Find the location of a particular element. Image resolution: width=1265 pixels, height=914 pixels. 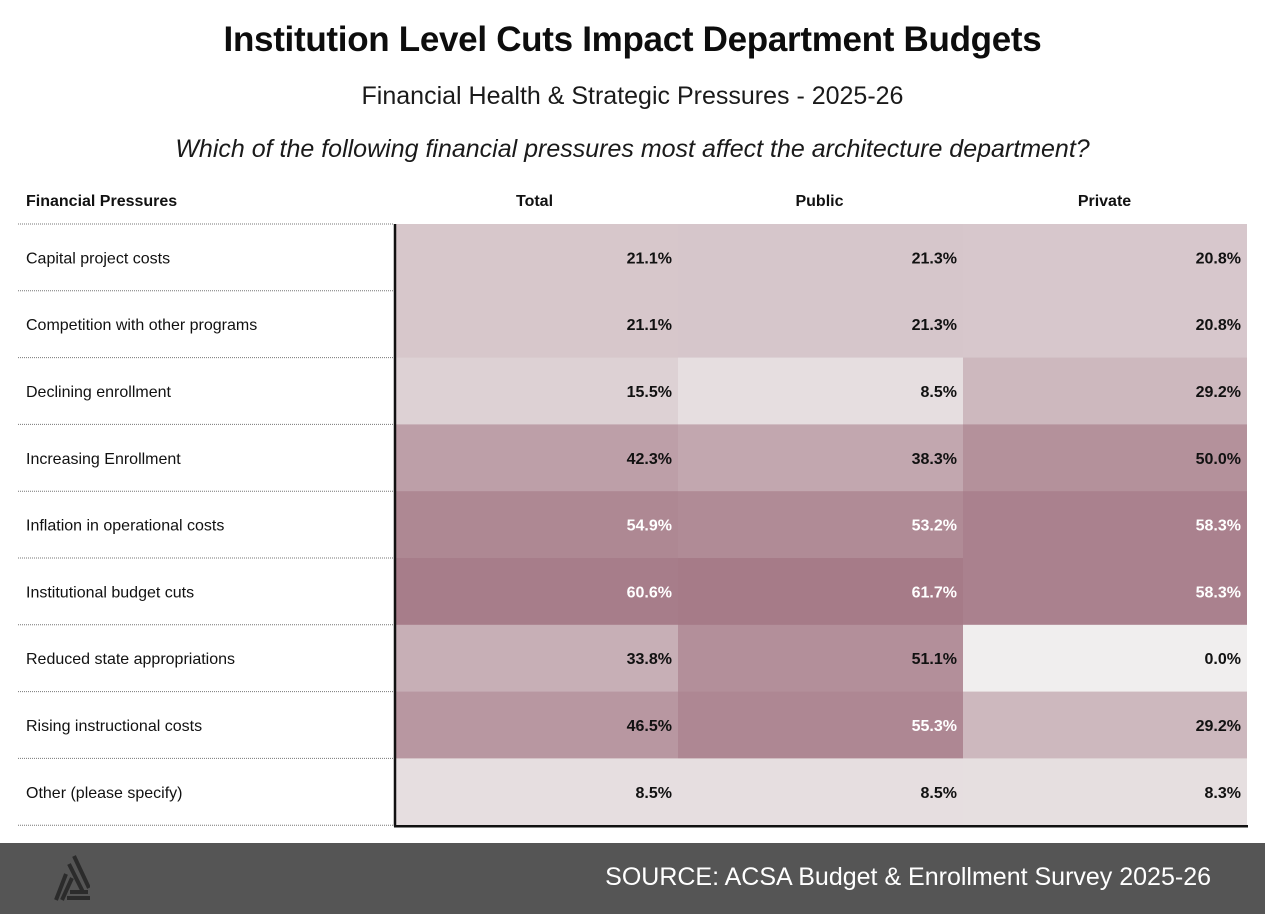

row-header-financial-pressures: Financial Pressures is located at coordinates (102, 201).